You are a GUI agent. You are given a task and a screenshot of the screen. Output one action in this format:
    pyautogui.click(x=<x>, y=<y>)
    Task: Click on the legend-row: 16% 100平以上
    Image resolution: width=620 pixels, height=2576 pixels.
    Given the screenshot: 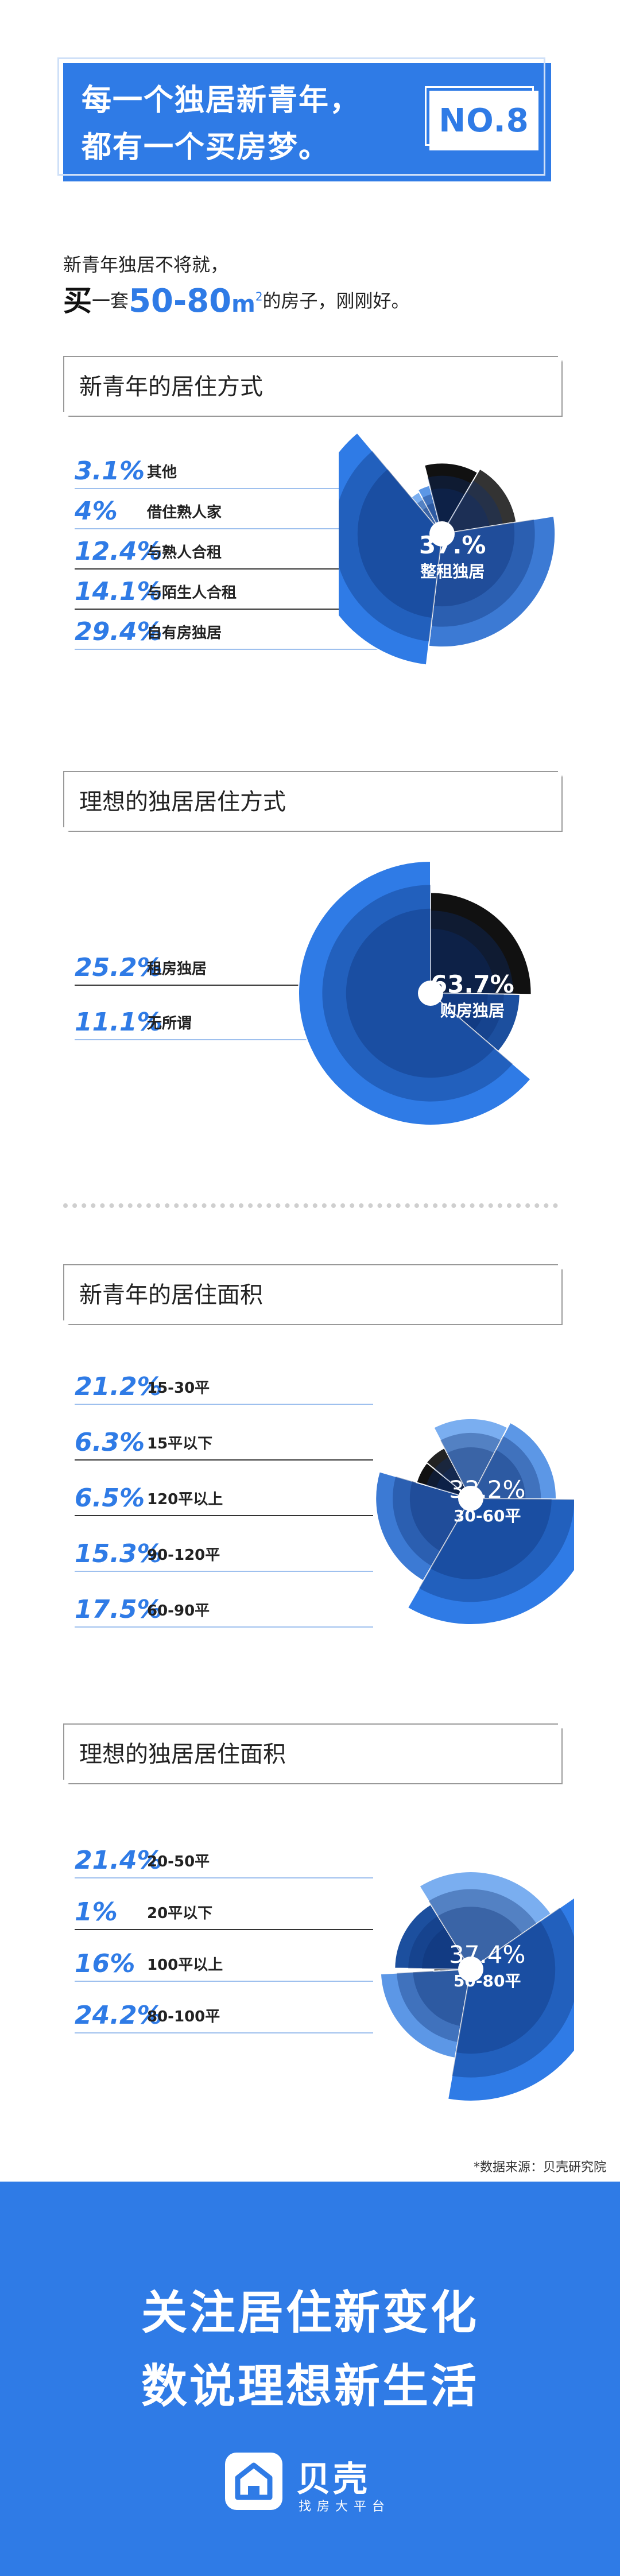 What is the action you would take?
    pyautogui.click(x=149, y=1963)
    